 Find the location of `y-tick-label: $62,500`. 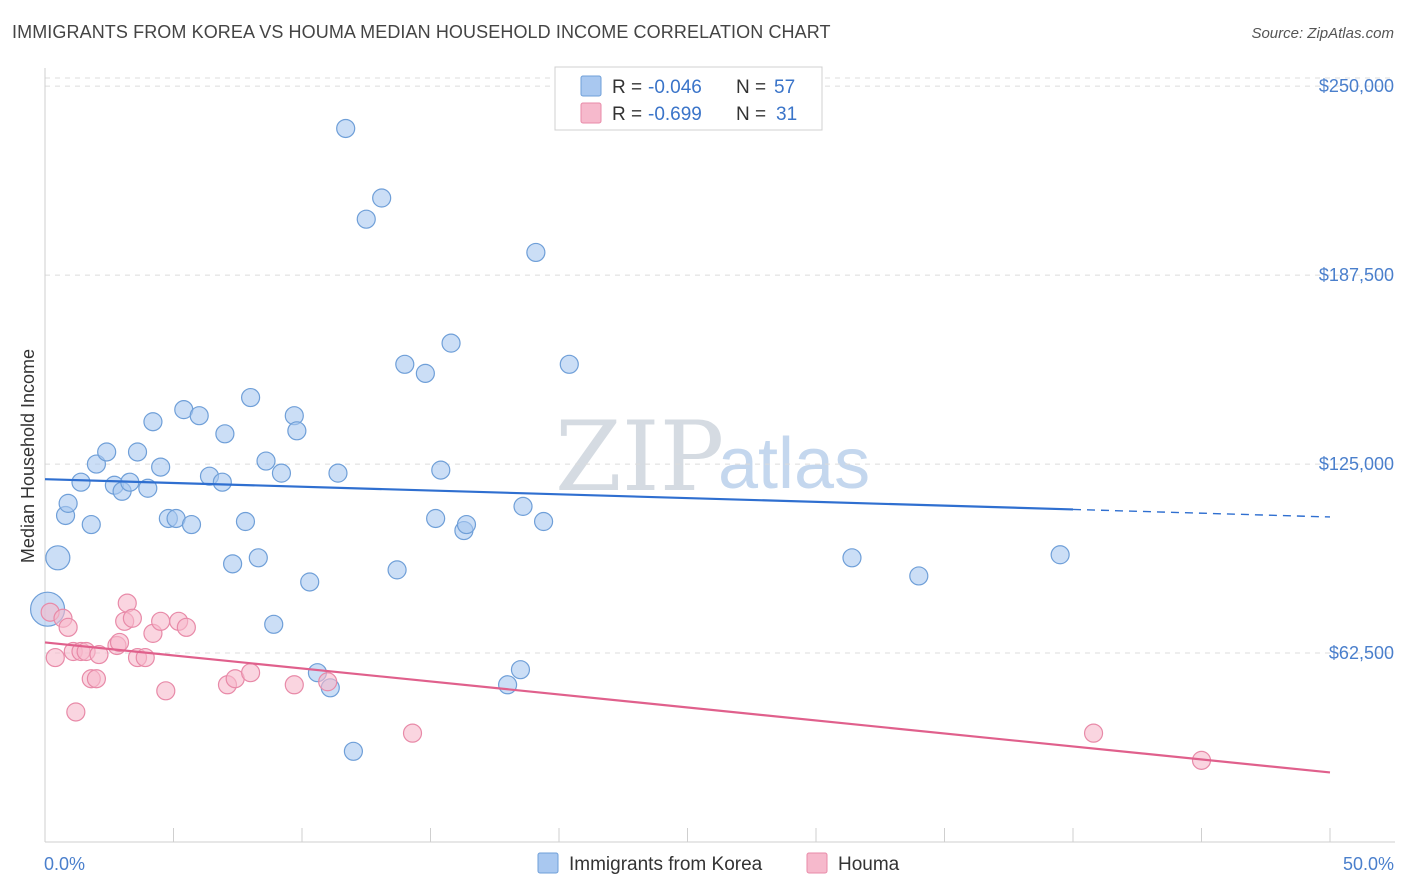

y-tick-label: $62,500 is located at coordinates (1361, 653).